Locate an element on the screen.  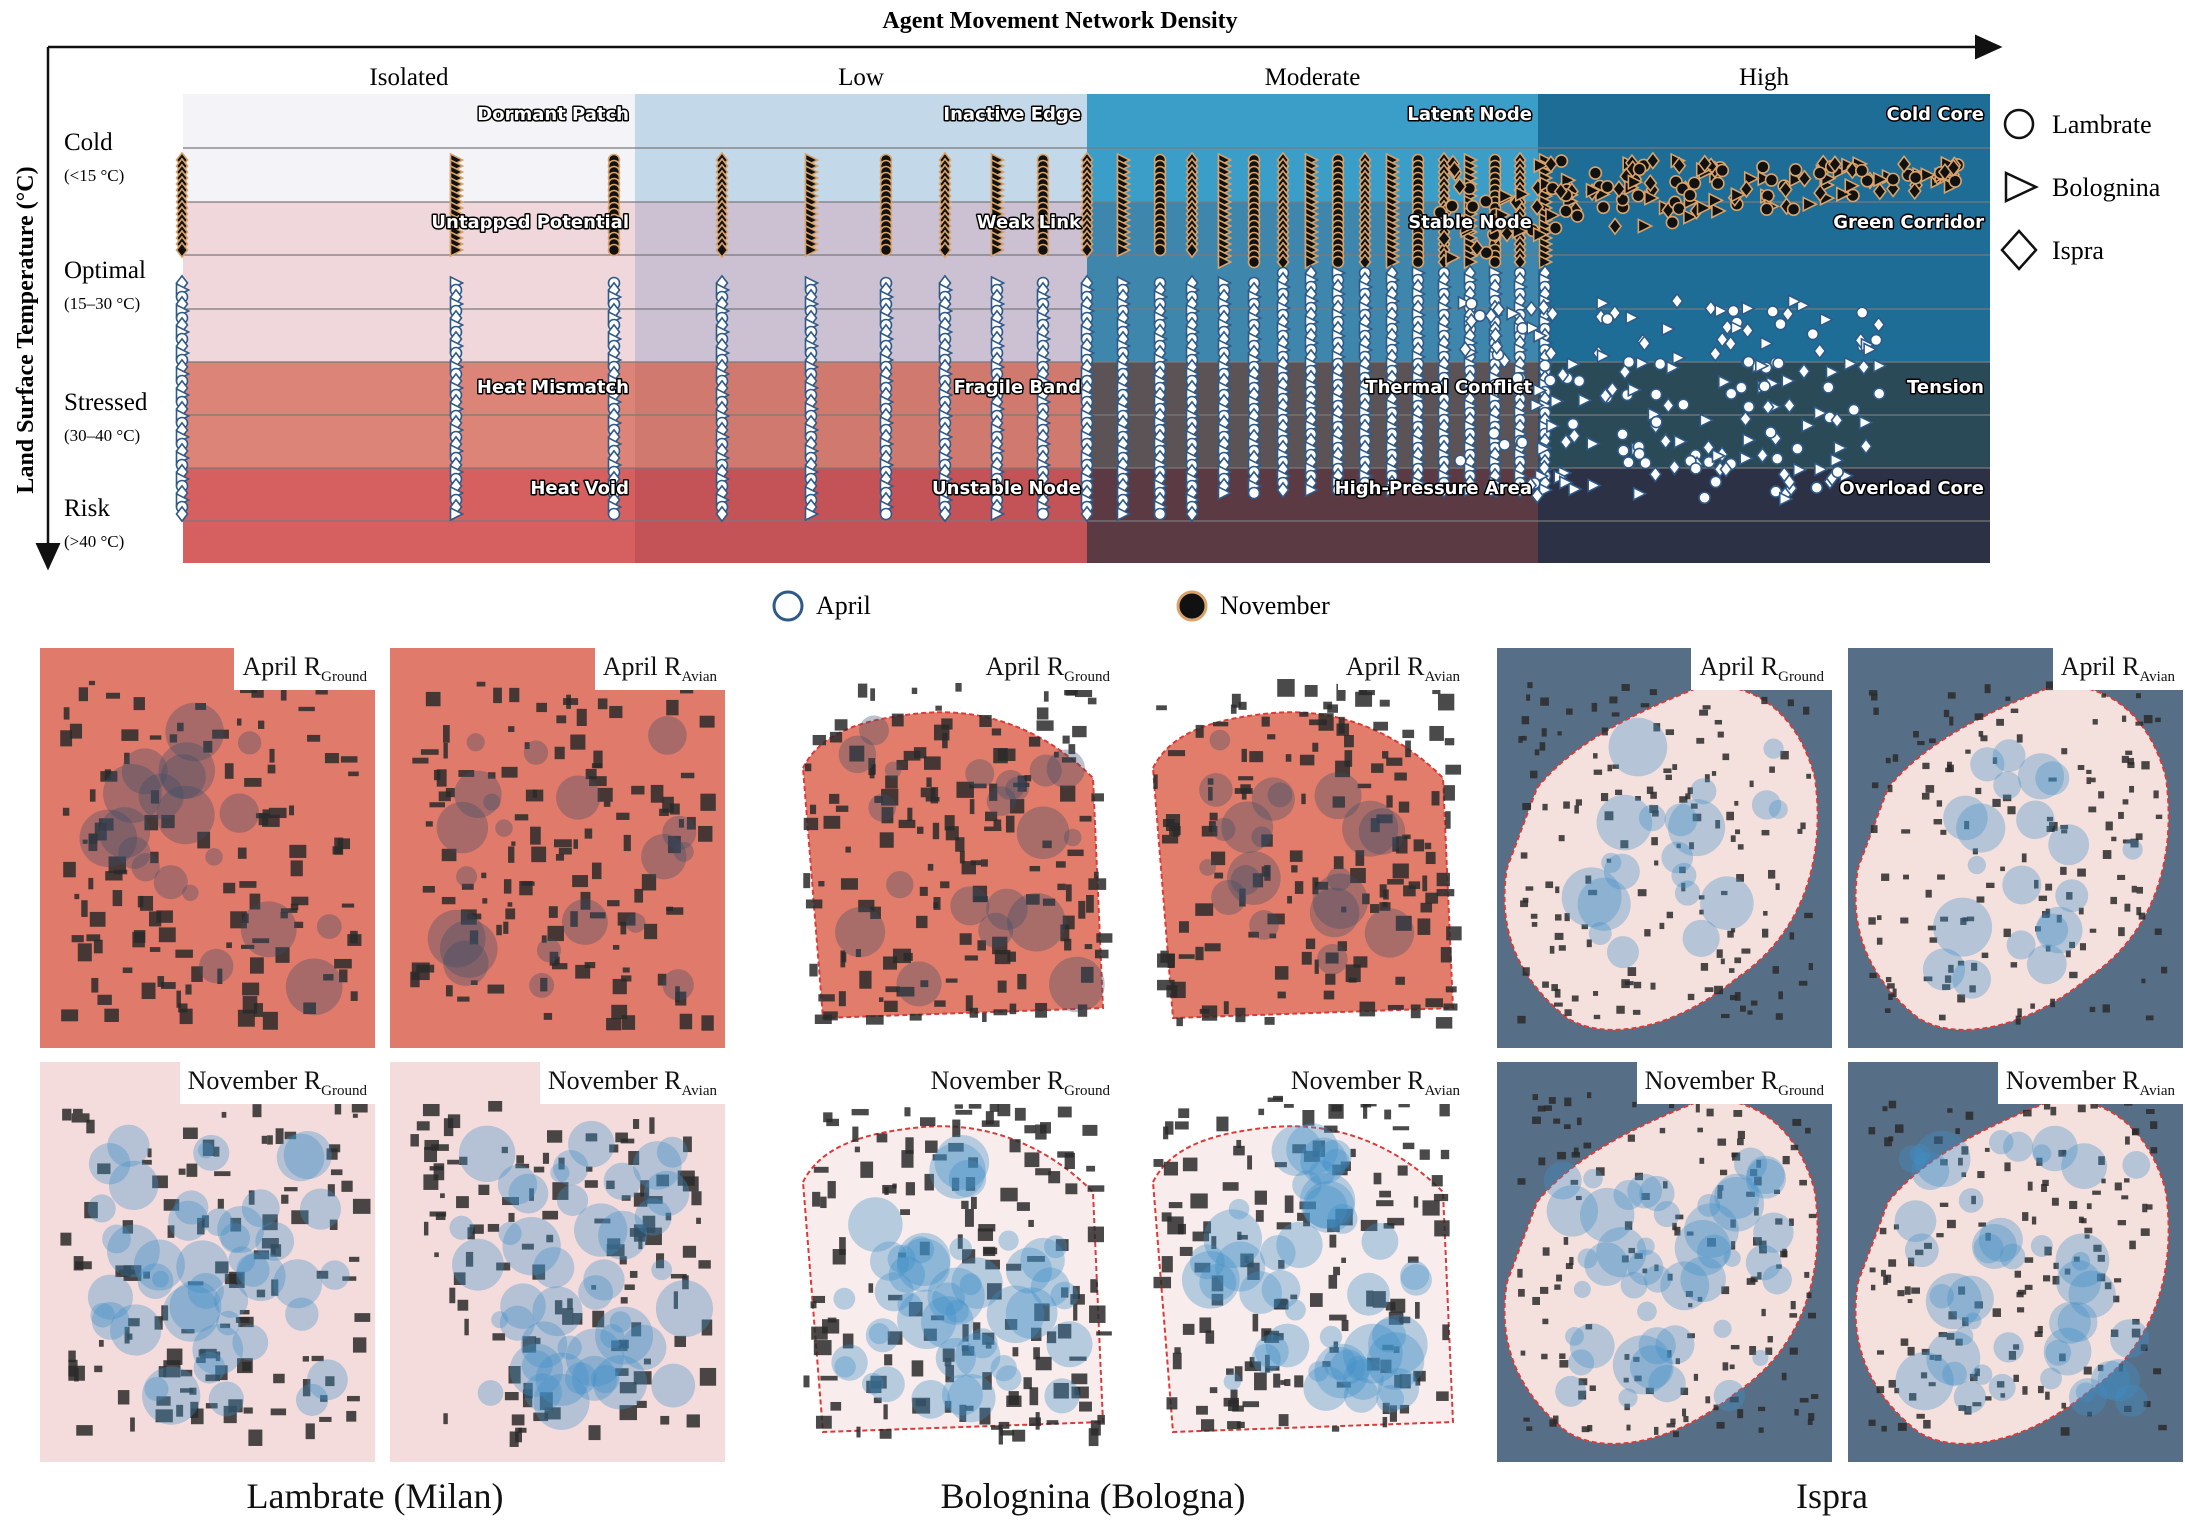
y-category-range: (30–40 °C) is located at coordinates (102, 435).